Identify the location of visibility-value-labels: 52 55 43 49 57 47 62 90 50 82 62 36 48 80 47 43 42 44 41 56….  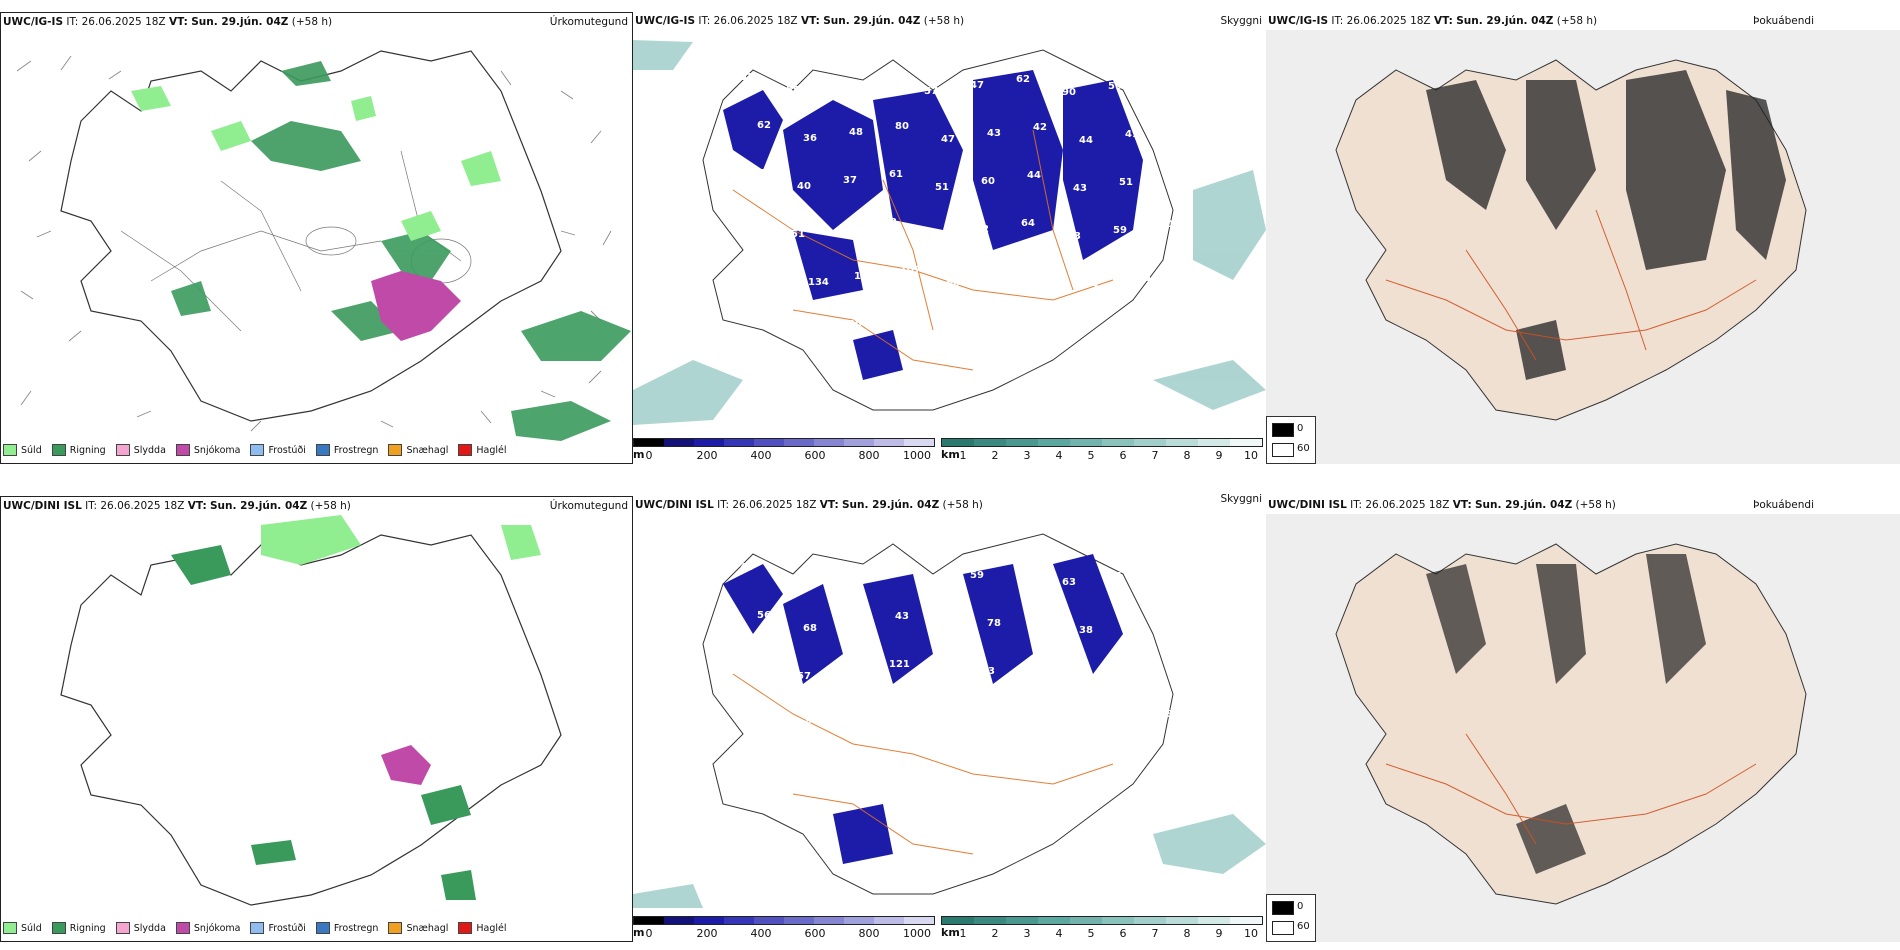
(965, 204).